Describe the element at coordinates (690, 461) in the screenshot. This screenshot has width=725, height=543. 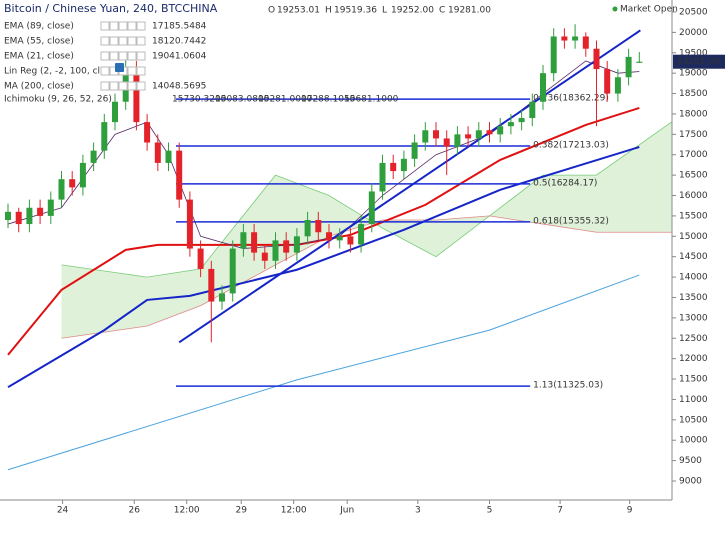
I see `y-tick-label: 9500` at that location.